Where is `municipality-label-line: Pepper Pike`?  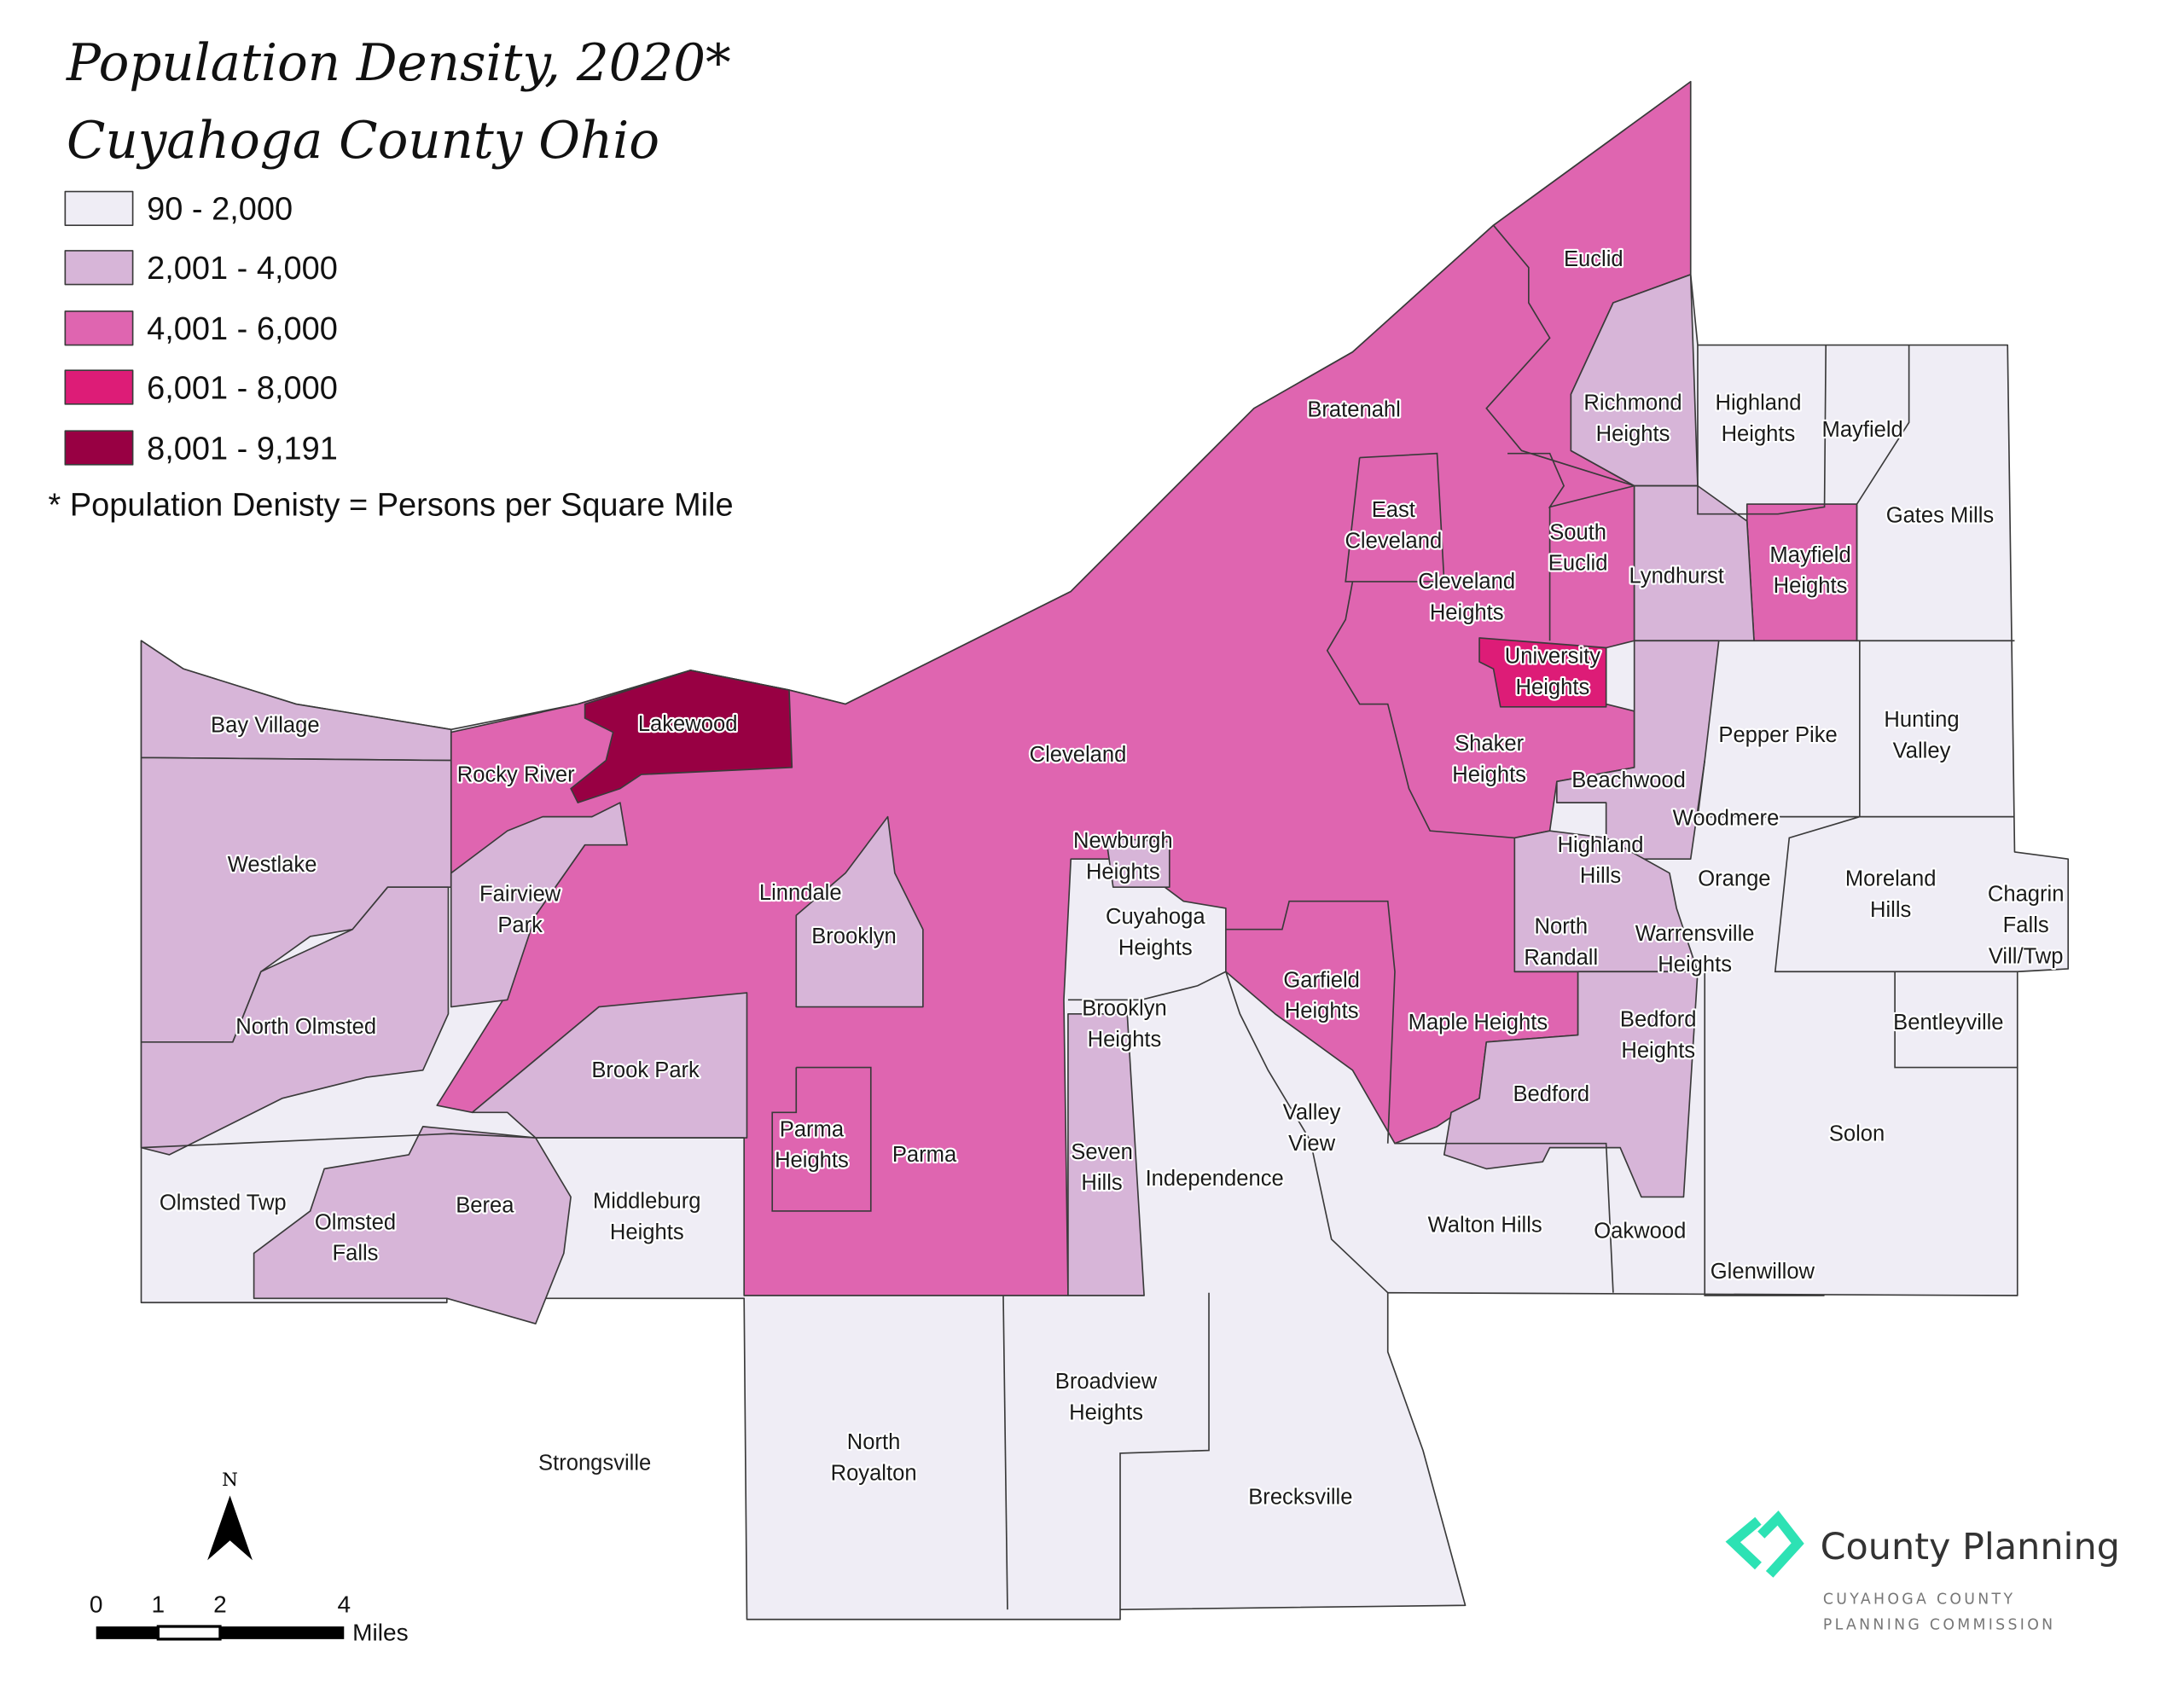 municipality-label-line: Pepper Pike is located at coordinates (1778, 735).